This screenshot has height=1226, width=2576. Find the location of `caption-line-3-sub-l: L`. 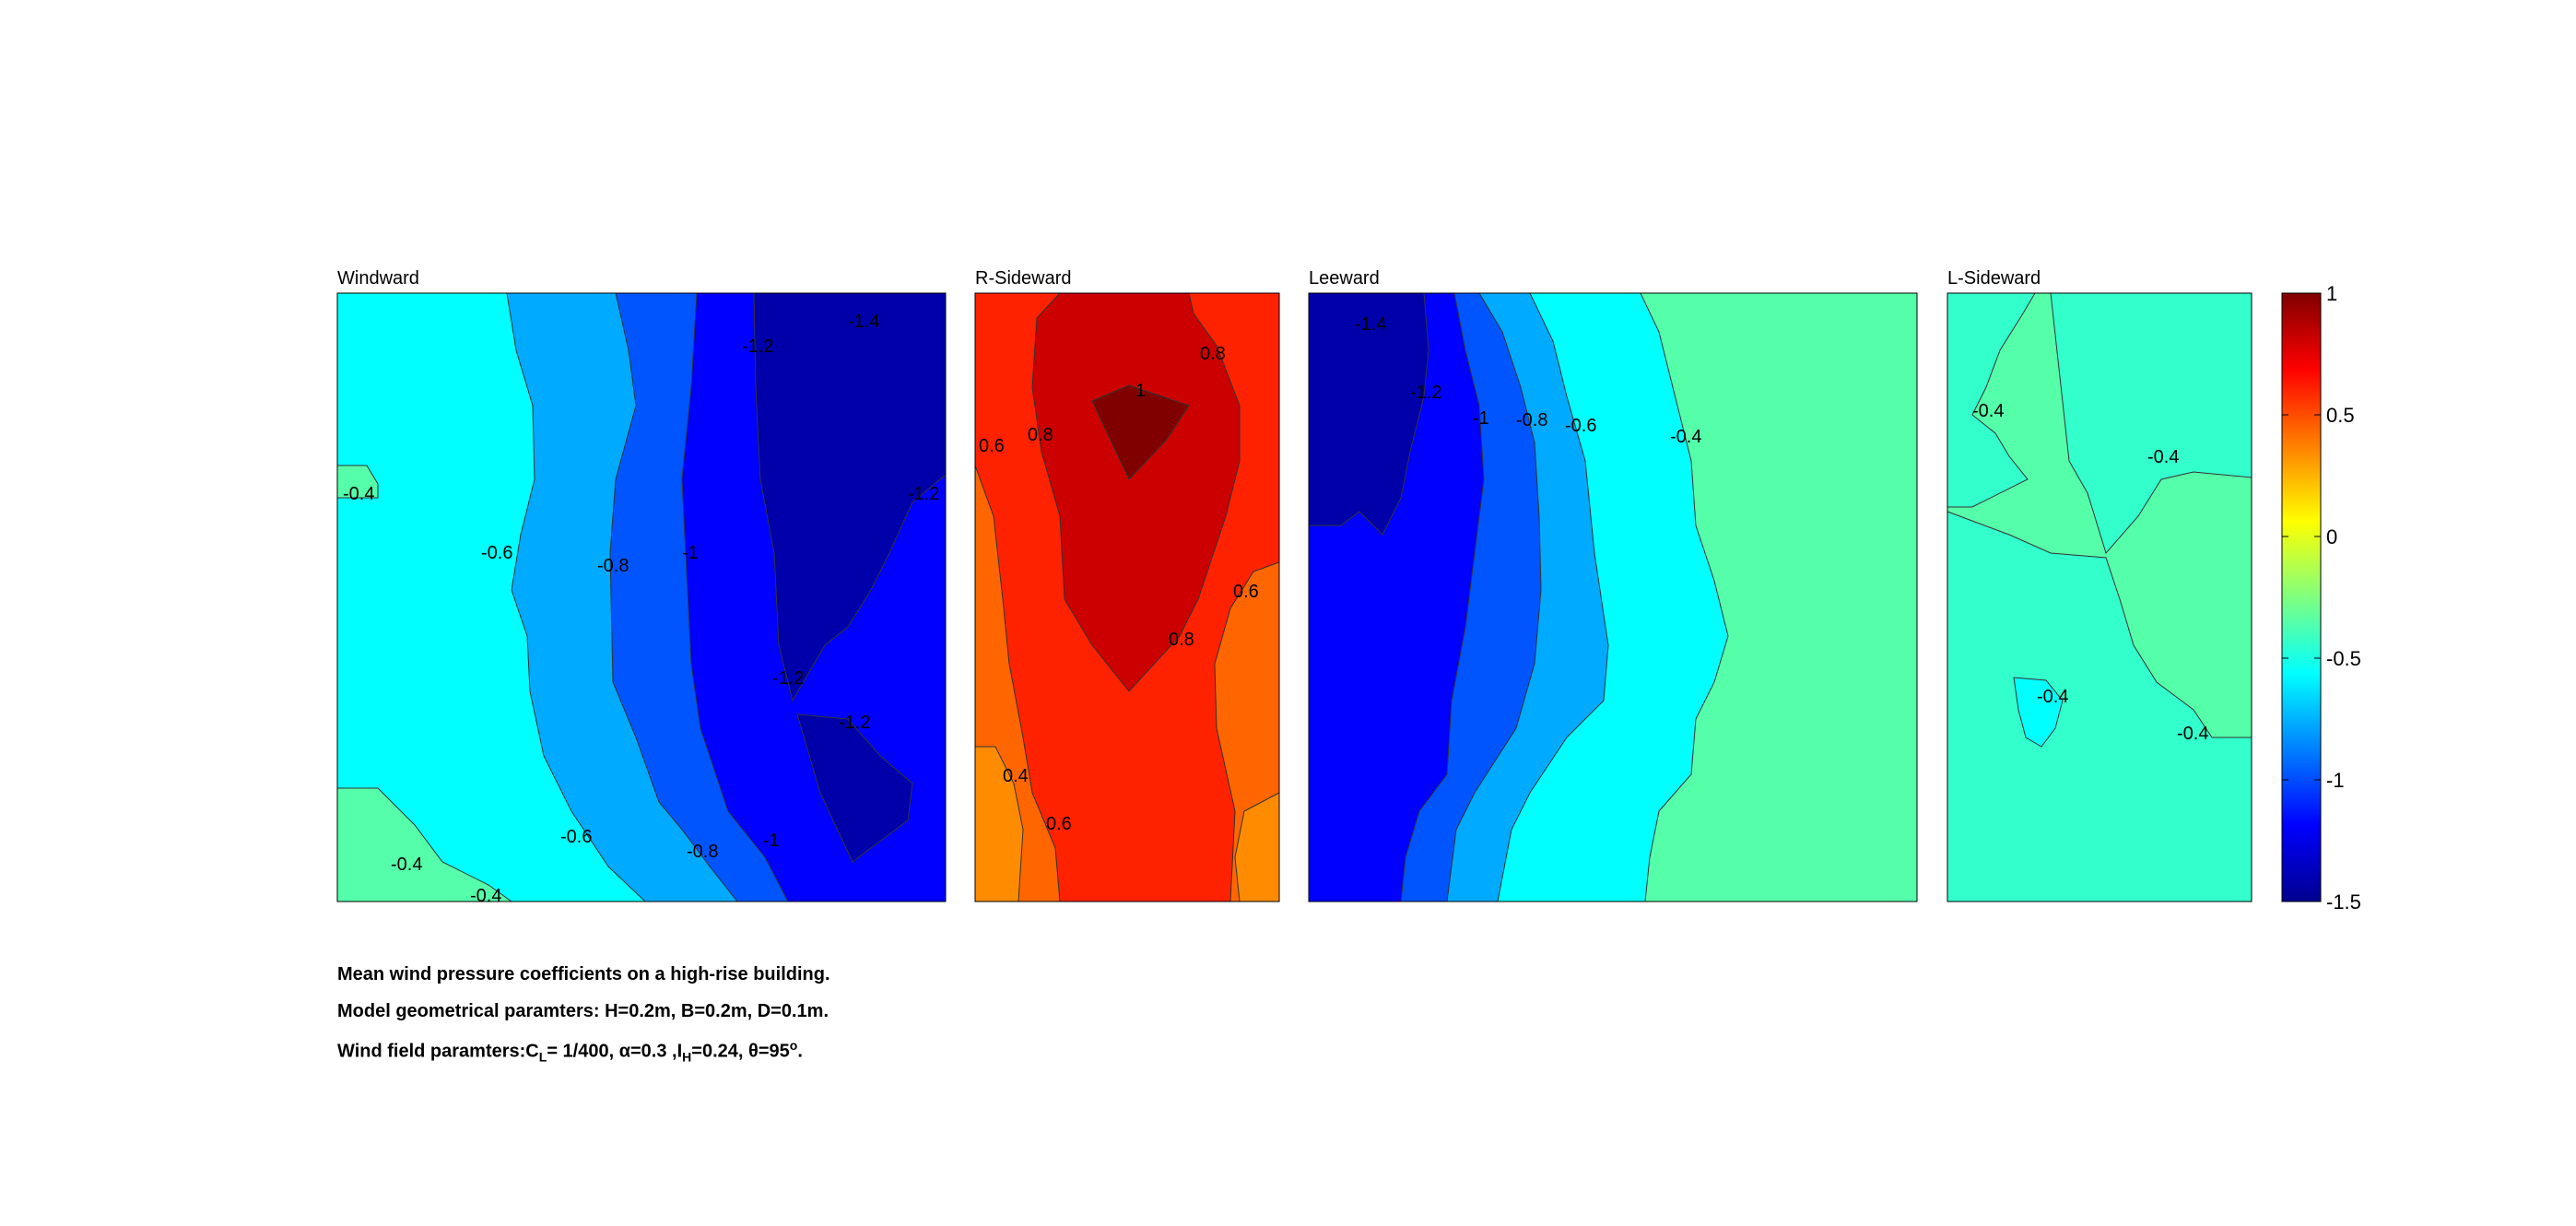

caption-line-3-sub-l: L is located at coordinates (542, 1057).